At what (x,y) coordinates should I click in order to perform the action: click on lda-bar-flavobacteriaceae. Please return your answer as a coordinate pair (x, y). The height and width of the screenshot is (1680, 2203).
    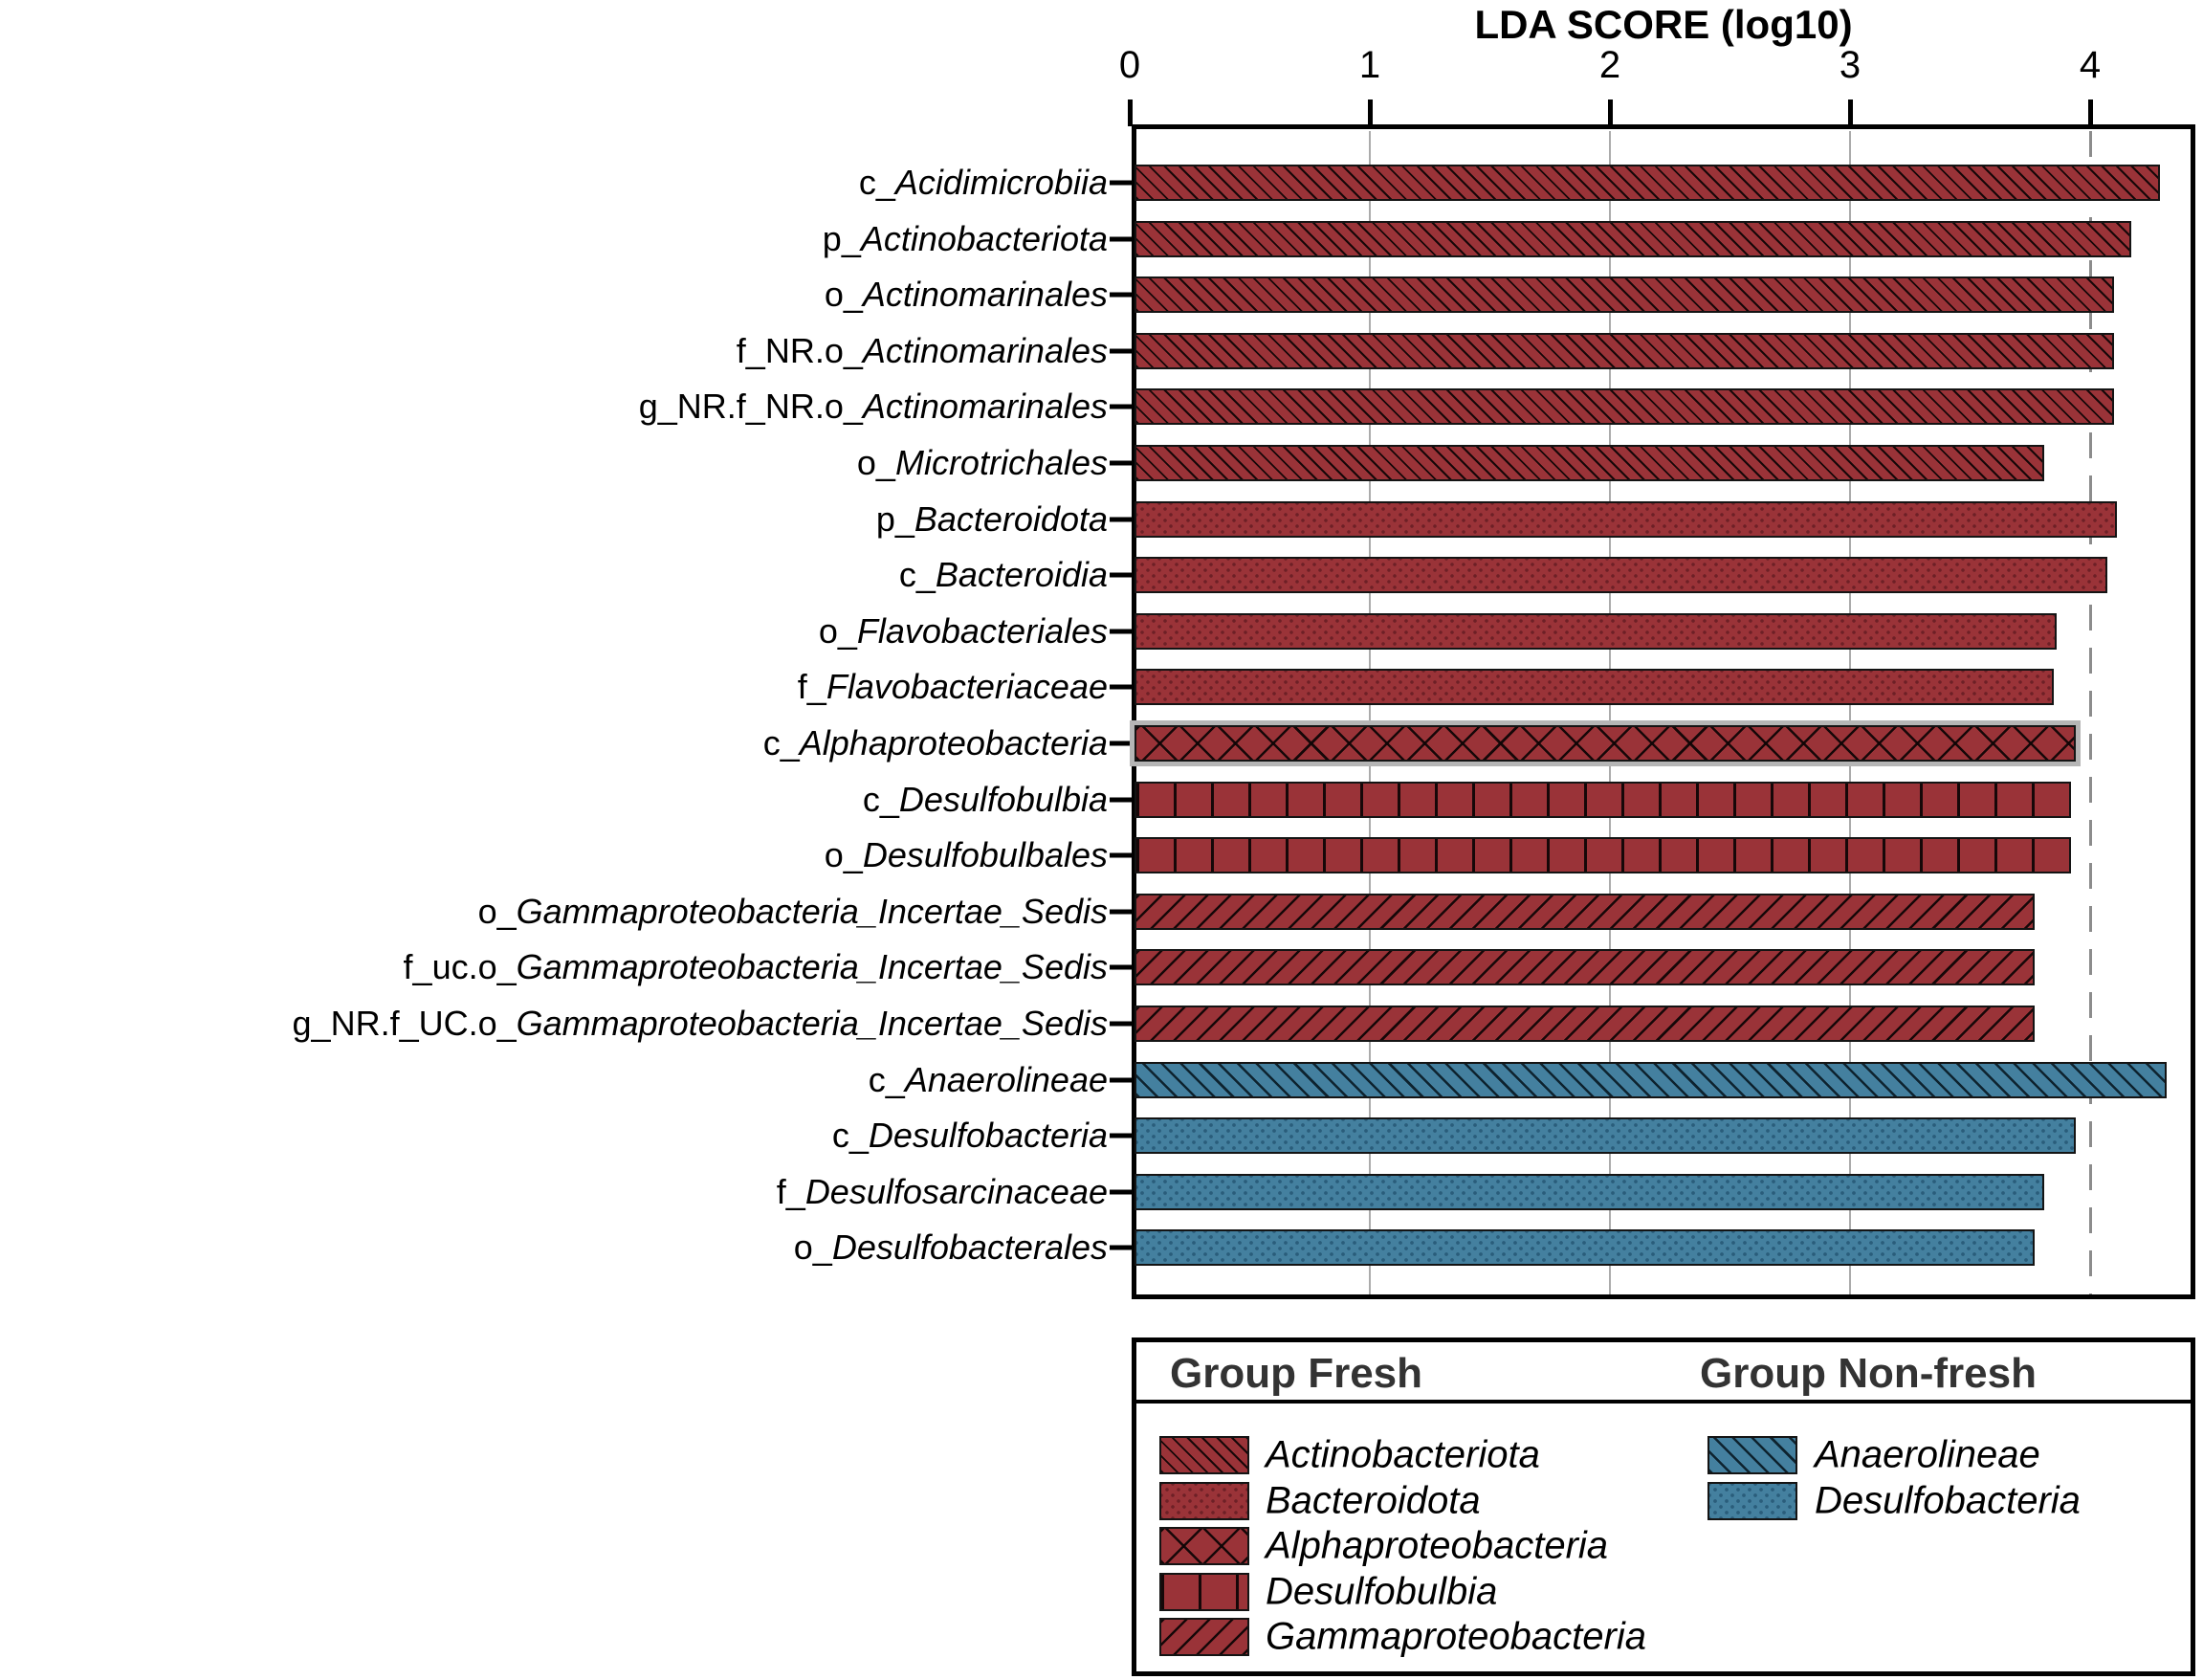
    Looking at the image, I should click on (1595, 687).